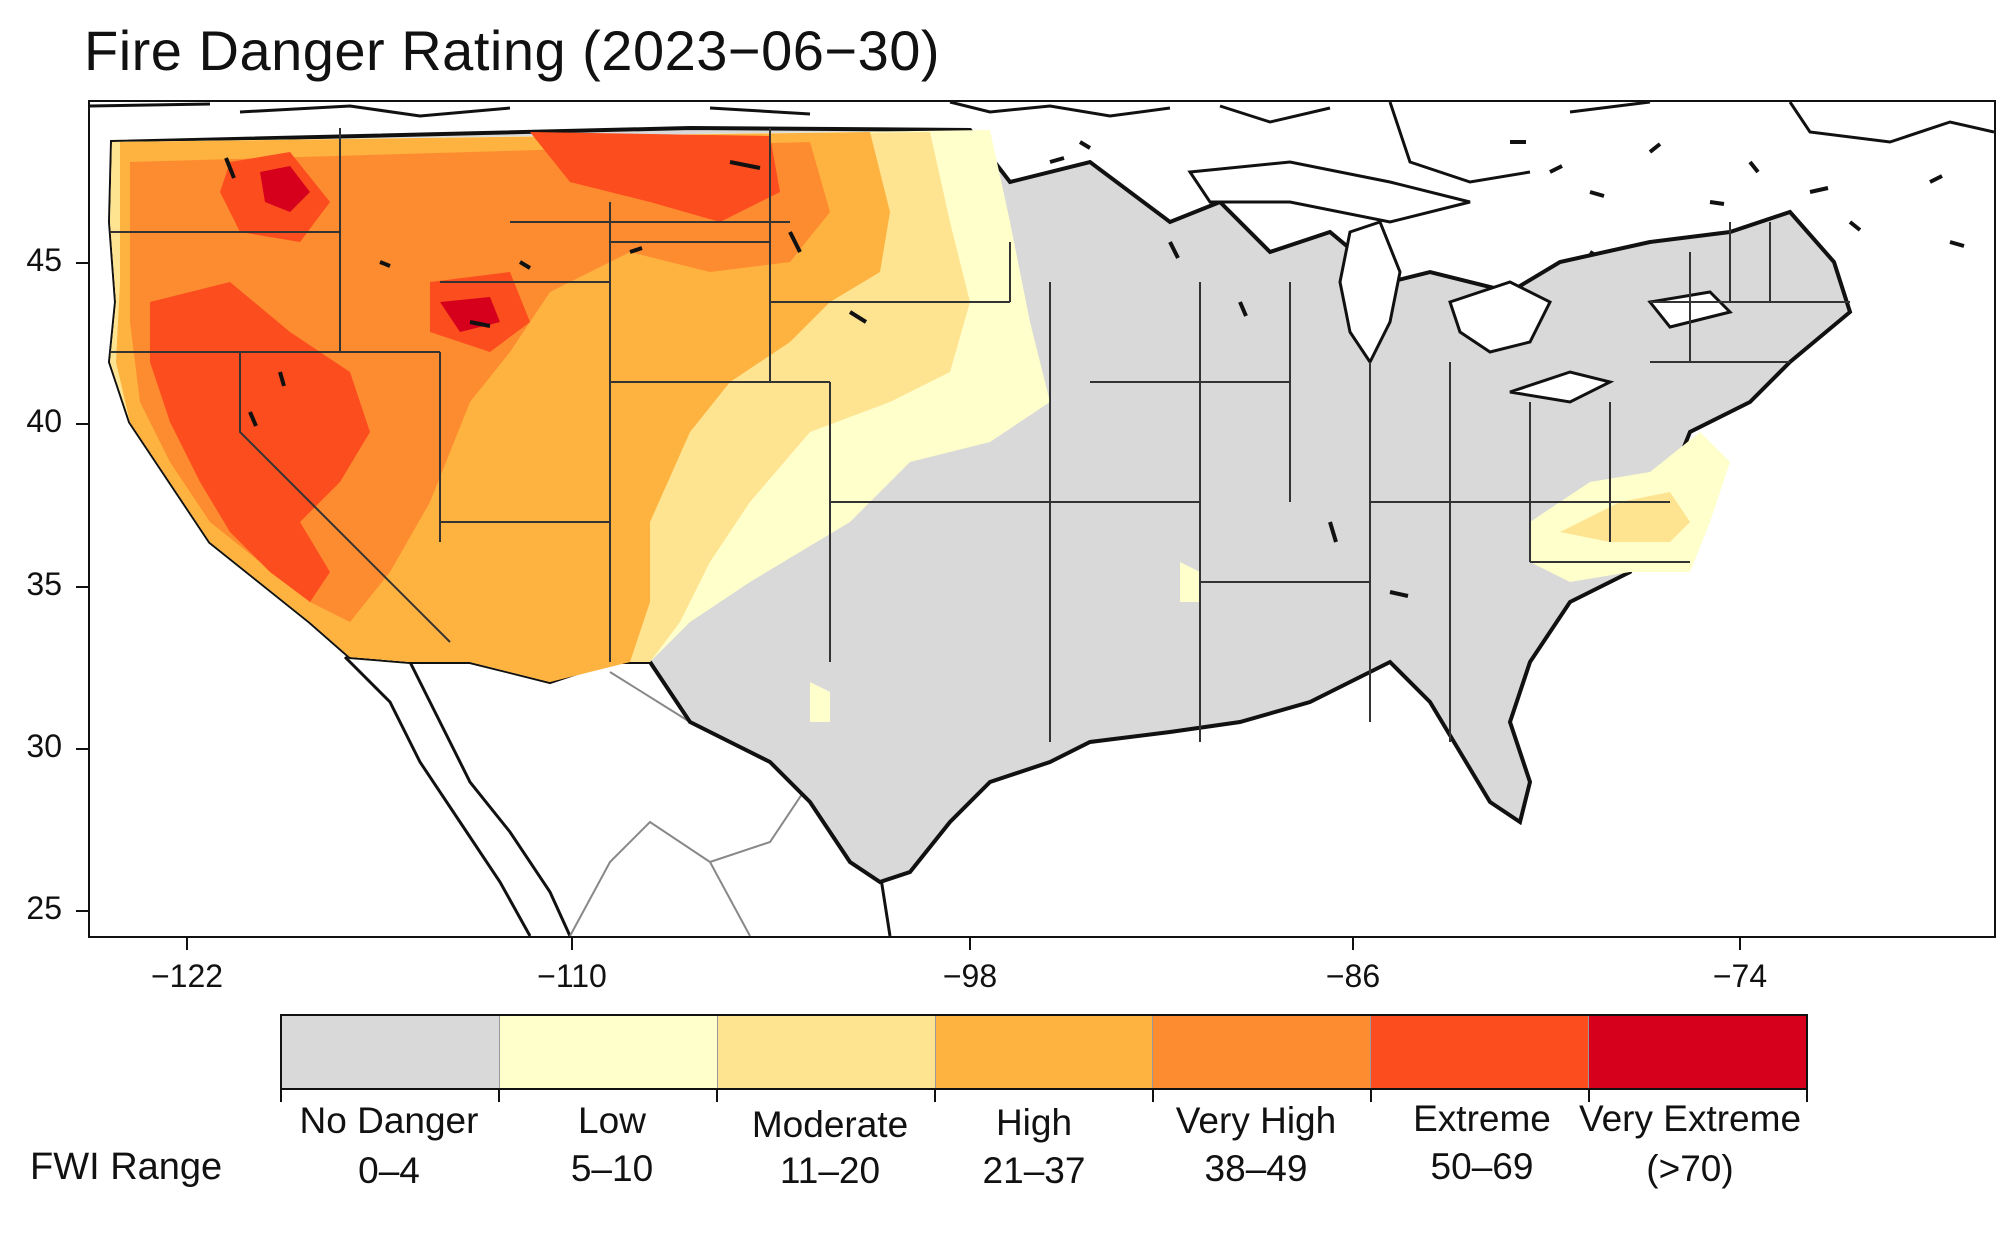 The height and width of the screenshot is (1234, 2015). I want to click on legend-swatch-moderate, so click(826, 1052).